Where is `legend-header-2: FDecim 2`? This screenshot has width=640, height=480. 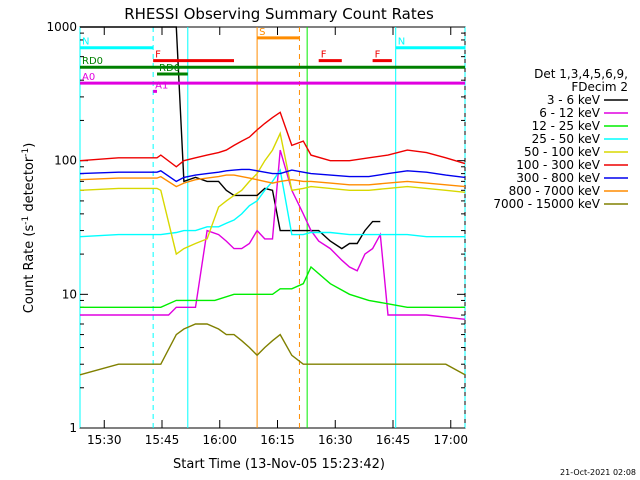 legend-header-2: FDecim 2 is located at coordinates (599, 87).